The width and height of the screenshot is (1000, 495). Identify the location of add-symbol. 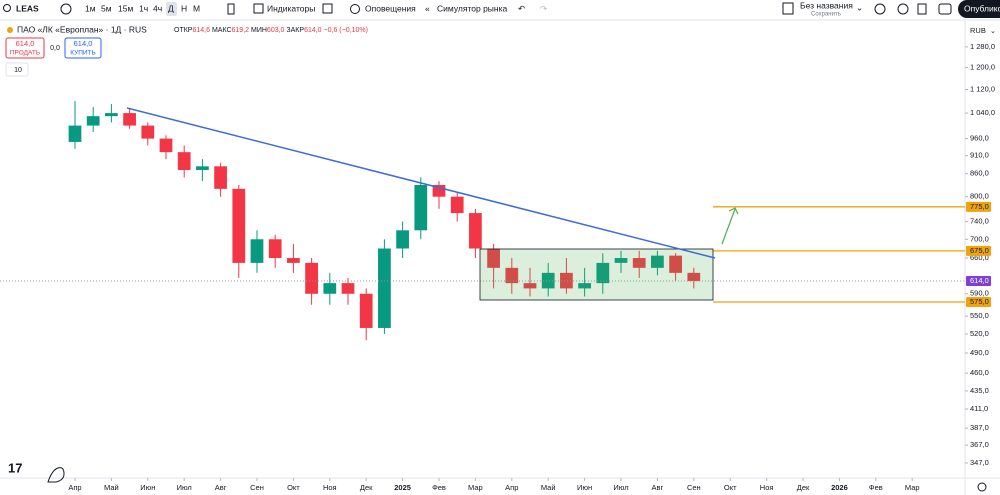
(66, 9).